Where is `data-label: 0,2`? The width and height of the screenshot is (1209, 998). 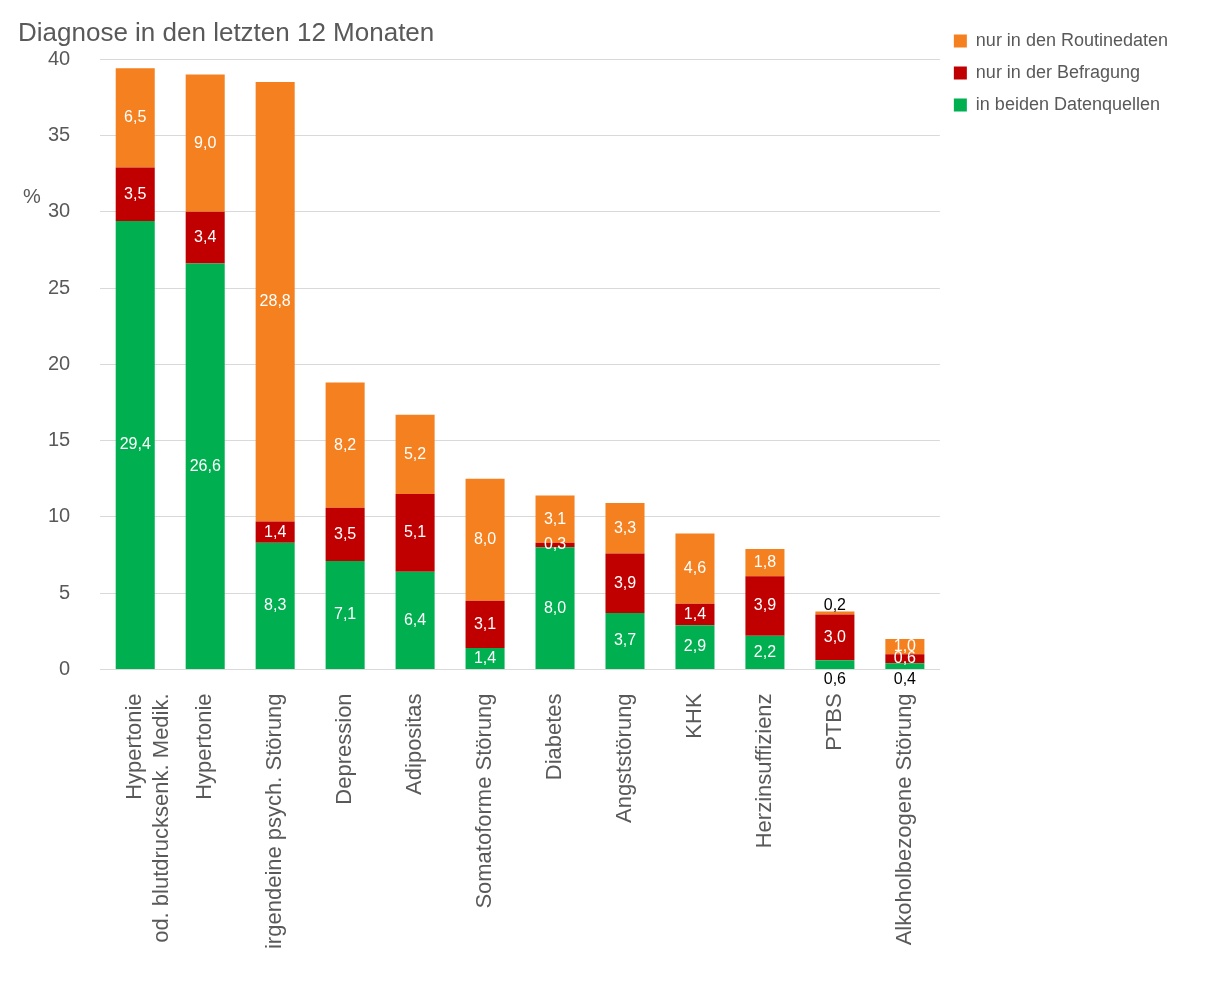
data-label: 0,2 is located at coordinates (835, 604).